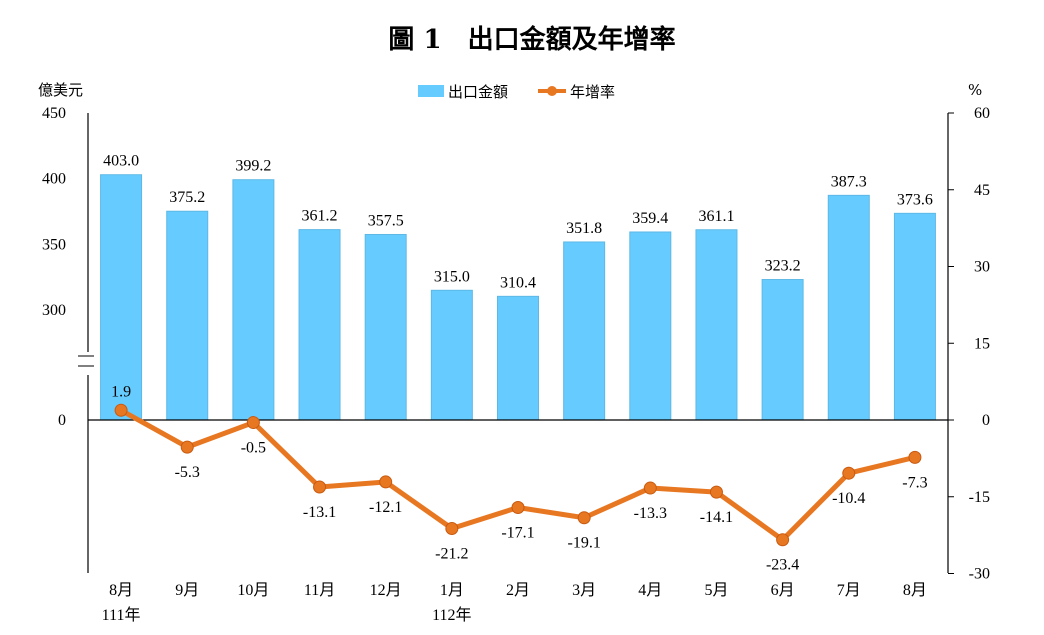 The image size is (1044, 635). I want to click on bar-value-label: 351.8, so click(584, 228).